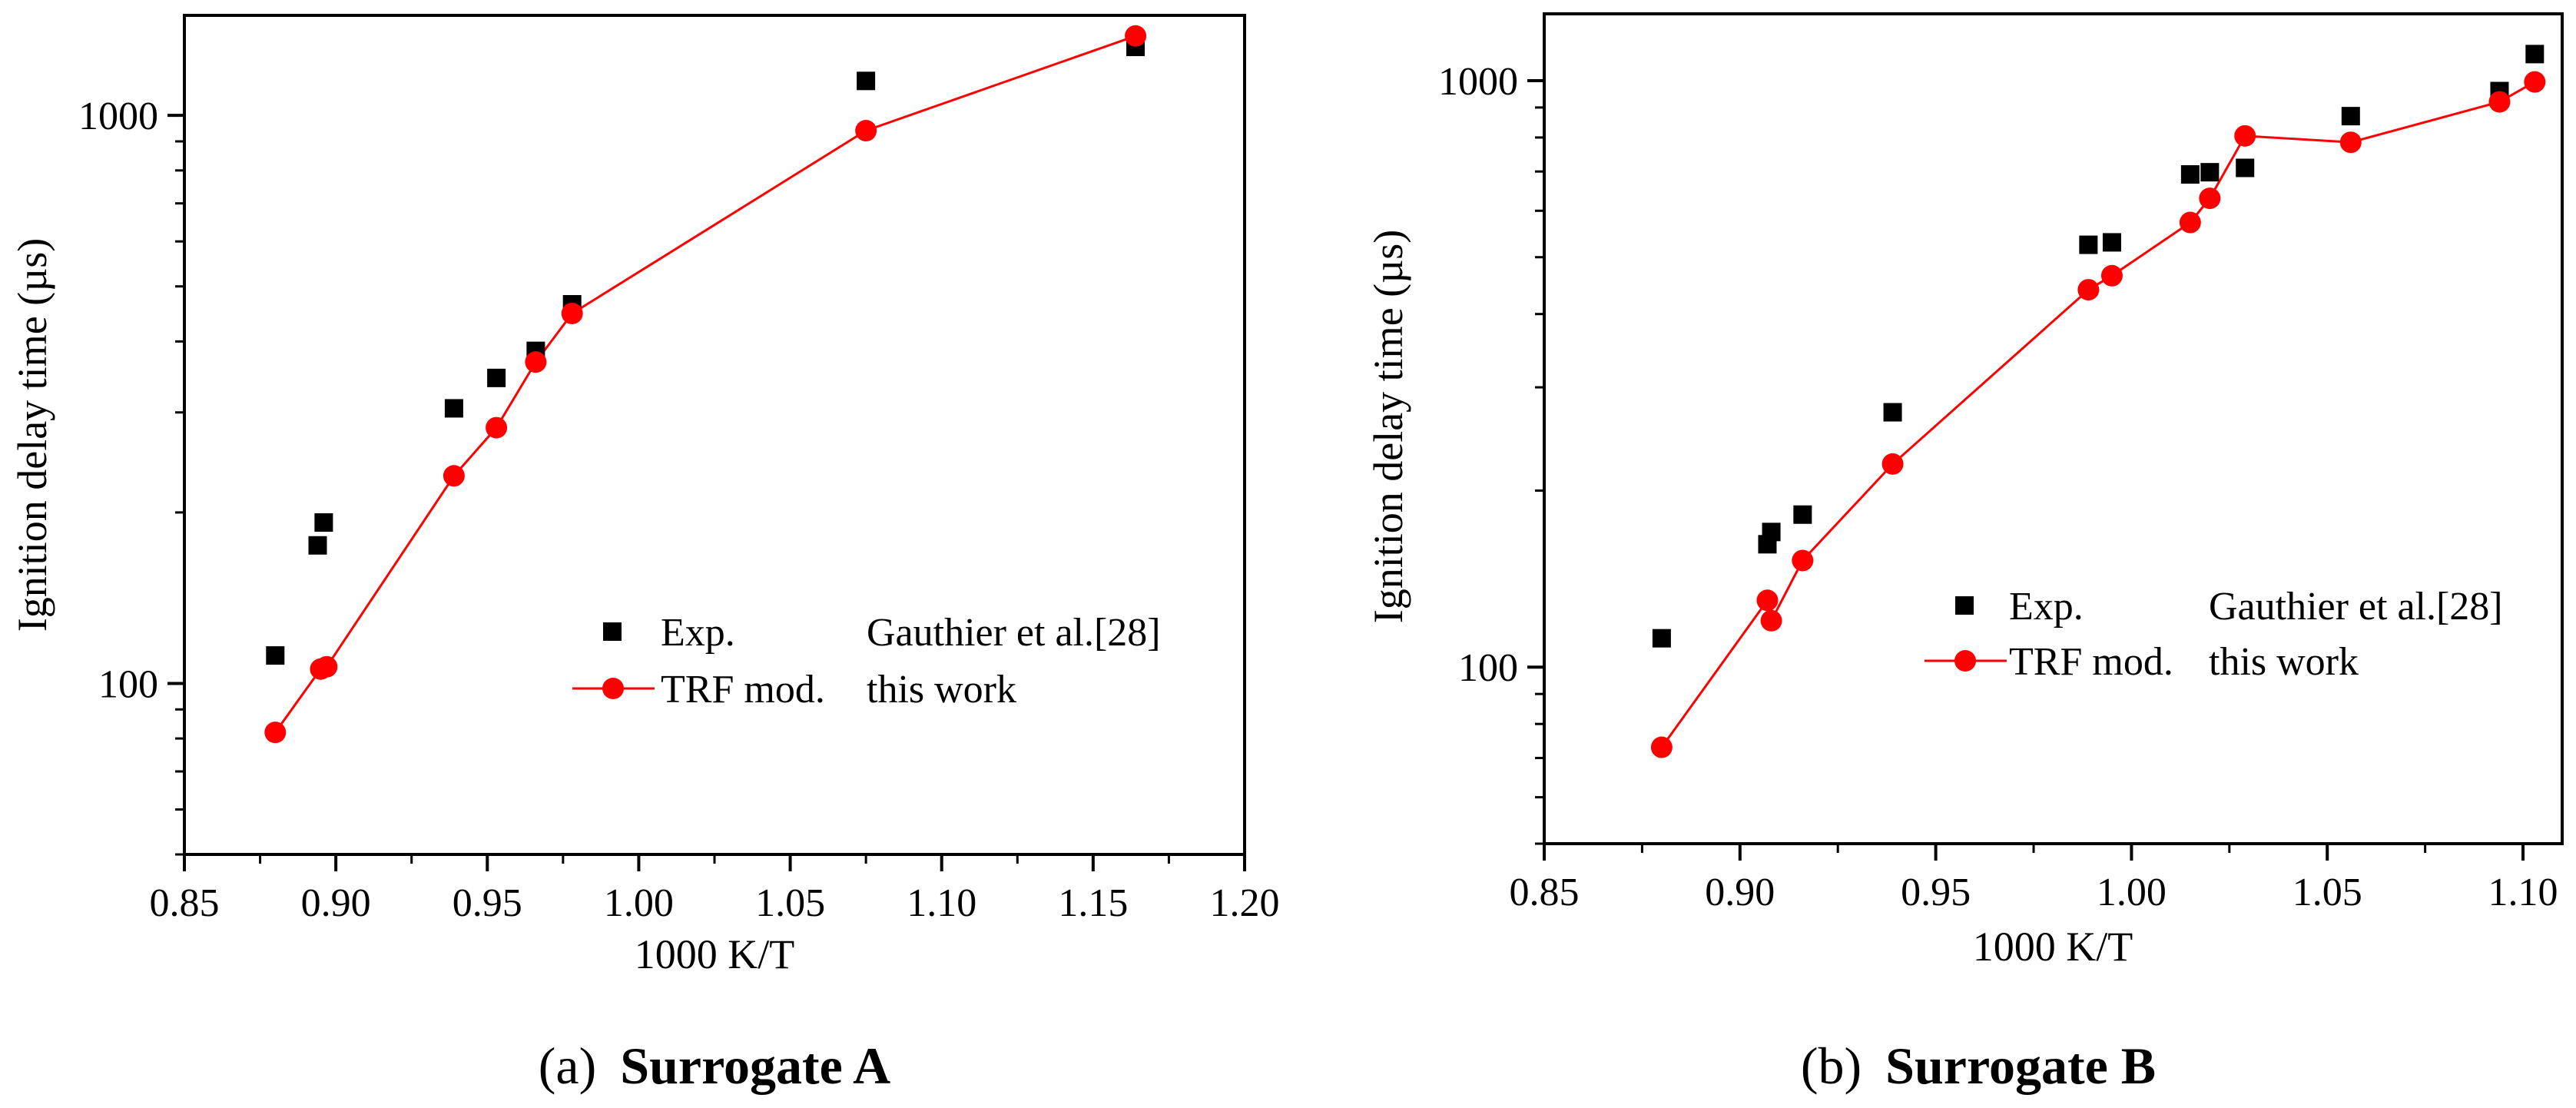 The image size is (2576, 1108). Describe the element at coordinates (2356, 607) in the screenshot. I see `legend-exp-source-b: Gauthier et al.[28]` at that location.